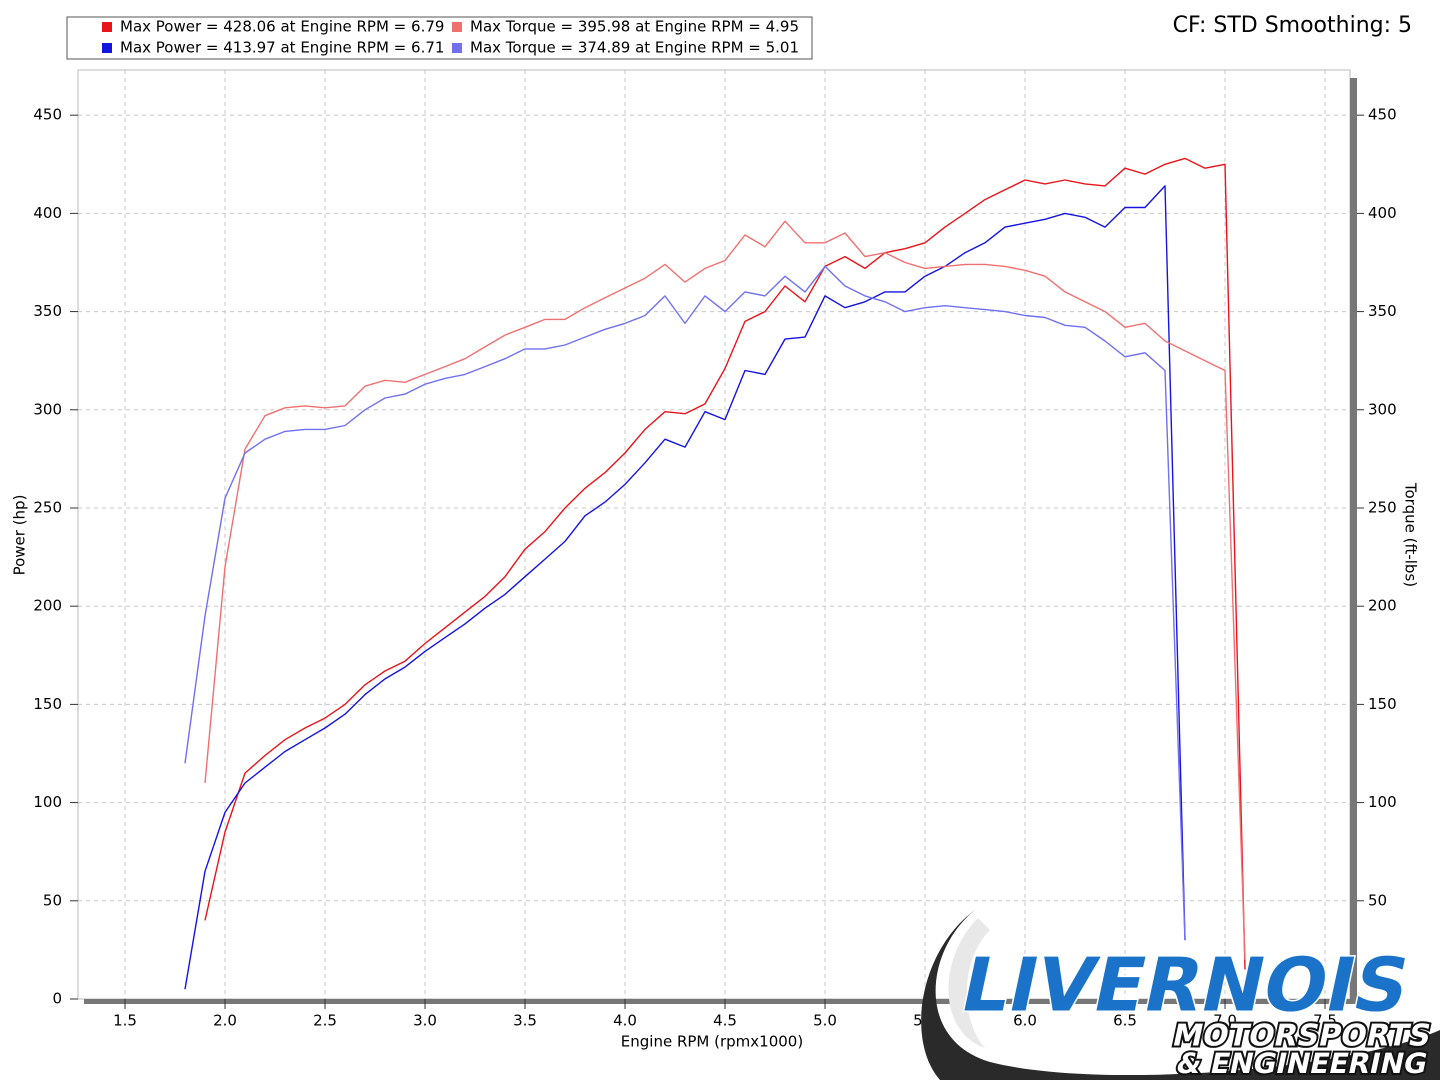 The height and width of the screenshot is (1080, 1440). Describe the element at coordinates (1301, 1036) in the screenshot. I see `logo-line-1: MOTORSPORTS` at that location.